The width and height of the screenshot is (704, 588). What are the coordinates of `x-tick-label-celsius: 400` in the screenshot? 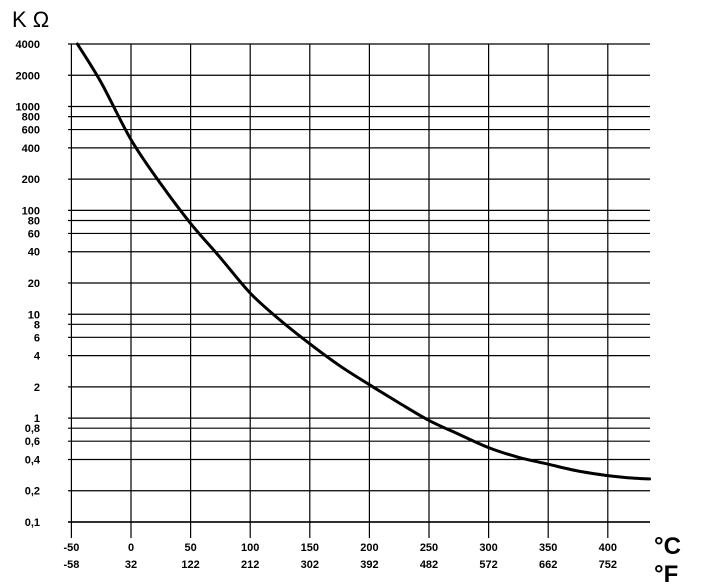 It's located at (608, 548).